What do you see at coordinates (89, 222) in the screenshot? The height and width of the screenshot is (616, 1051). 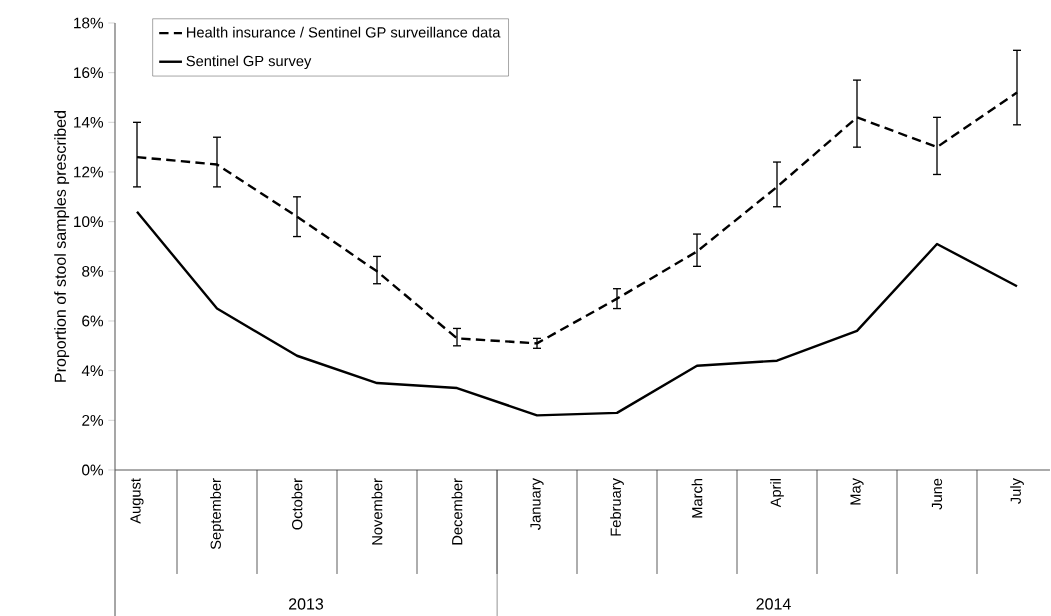 I see `y-tick-label: 10%` at bounding box center [89, 222].